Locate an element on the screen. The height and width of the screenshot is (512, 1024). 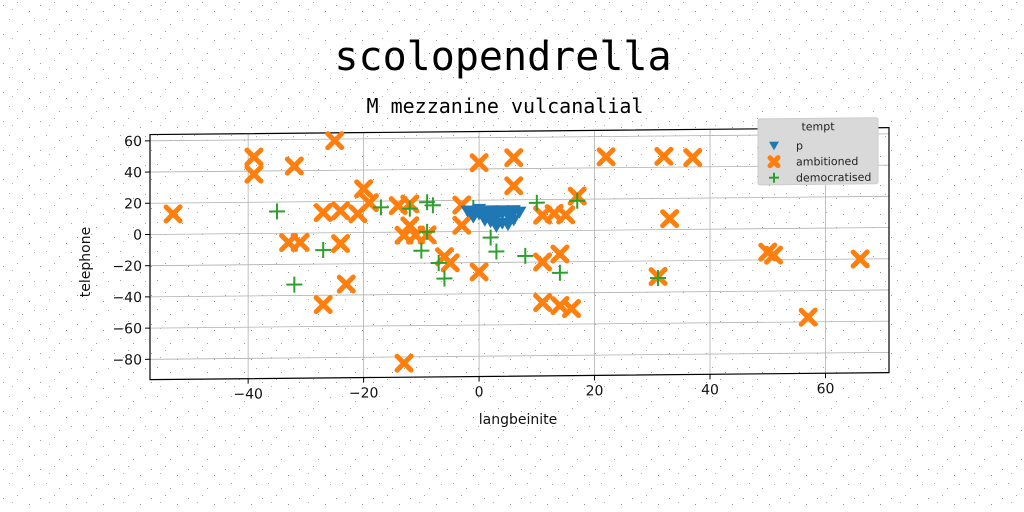
y-tick-label: 20 is located at coordinates (133, 204).